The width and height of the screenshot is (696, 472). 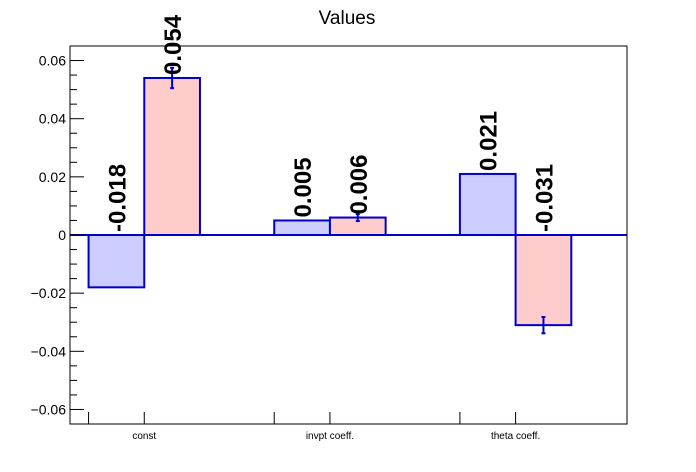 What do you see at coordinates (544, 198) in the screenshot?
I see `data-label-s2-2: -0.031` at bounding box center [544, 198].